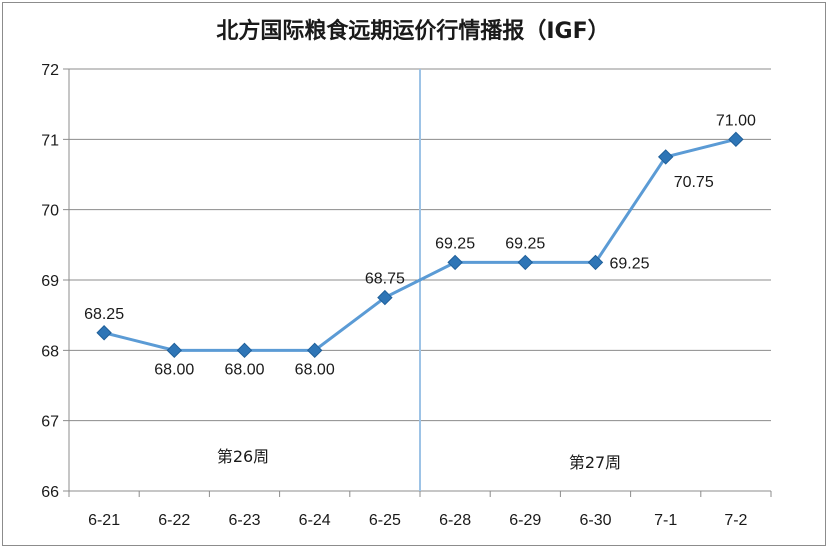 The width and height of the screenshot is (830, 550). Describe the element at coordinates (50, 211) in the screenshot. I see `y-tick-label: 70` at that location.